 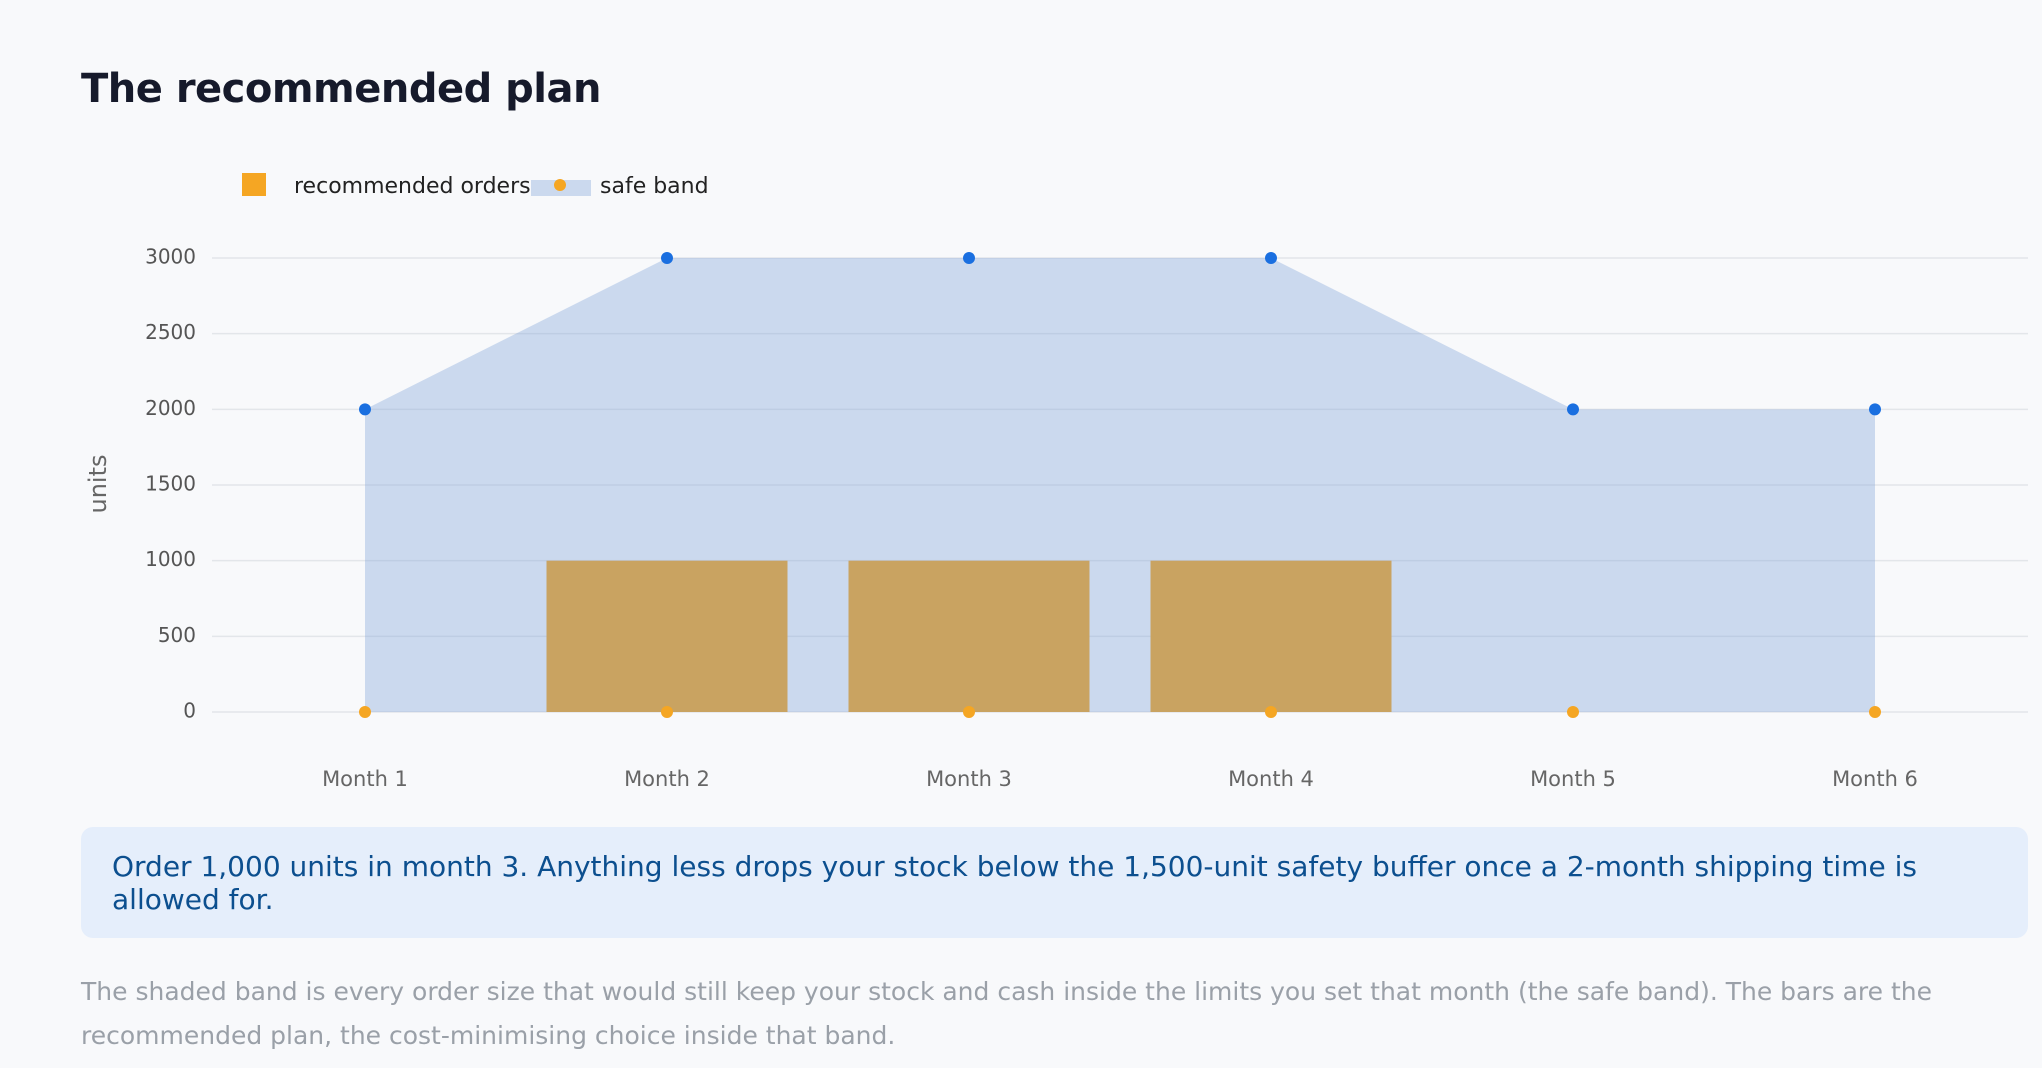 I want to click on legend-swatch, so click(x=254, y=184).